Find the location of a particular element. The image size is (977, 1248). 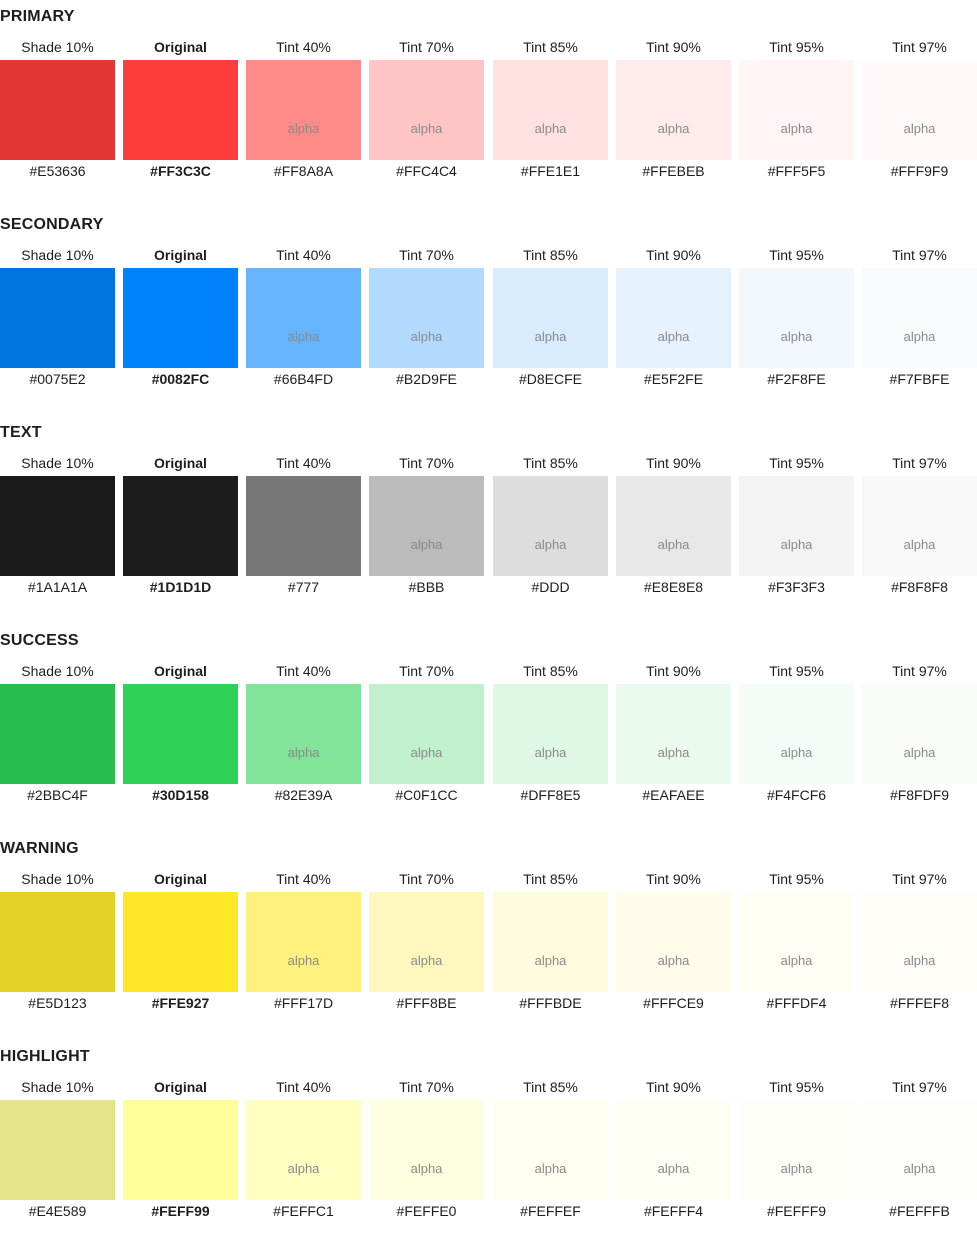

swatch: Tint 90% alpha #EAFAEE is located at coordinates (673, 735).